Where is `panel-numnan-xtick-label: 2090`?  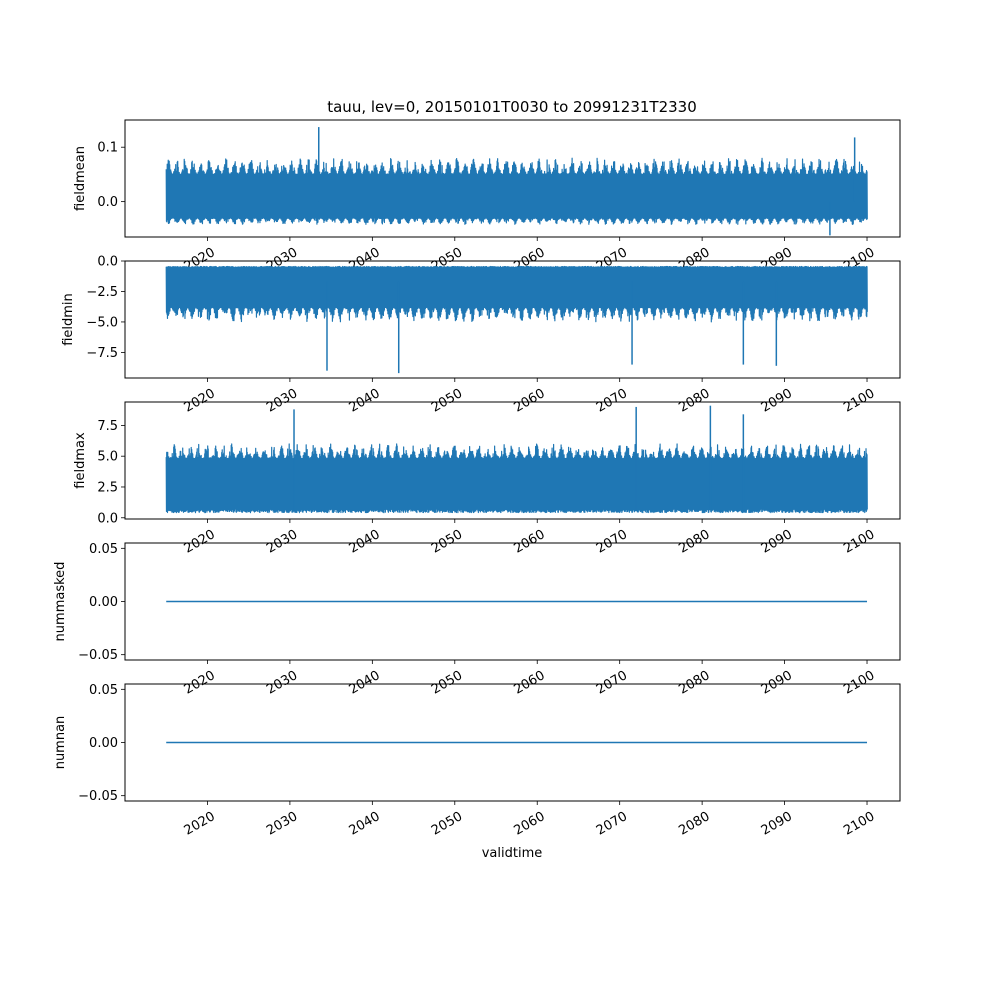
panel-numnan-xtick-label: 2090 is located at coordinates (777, 824).